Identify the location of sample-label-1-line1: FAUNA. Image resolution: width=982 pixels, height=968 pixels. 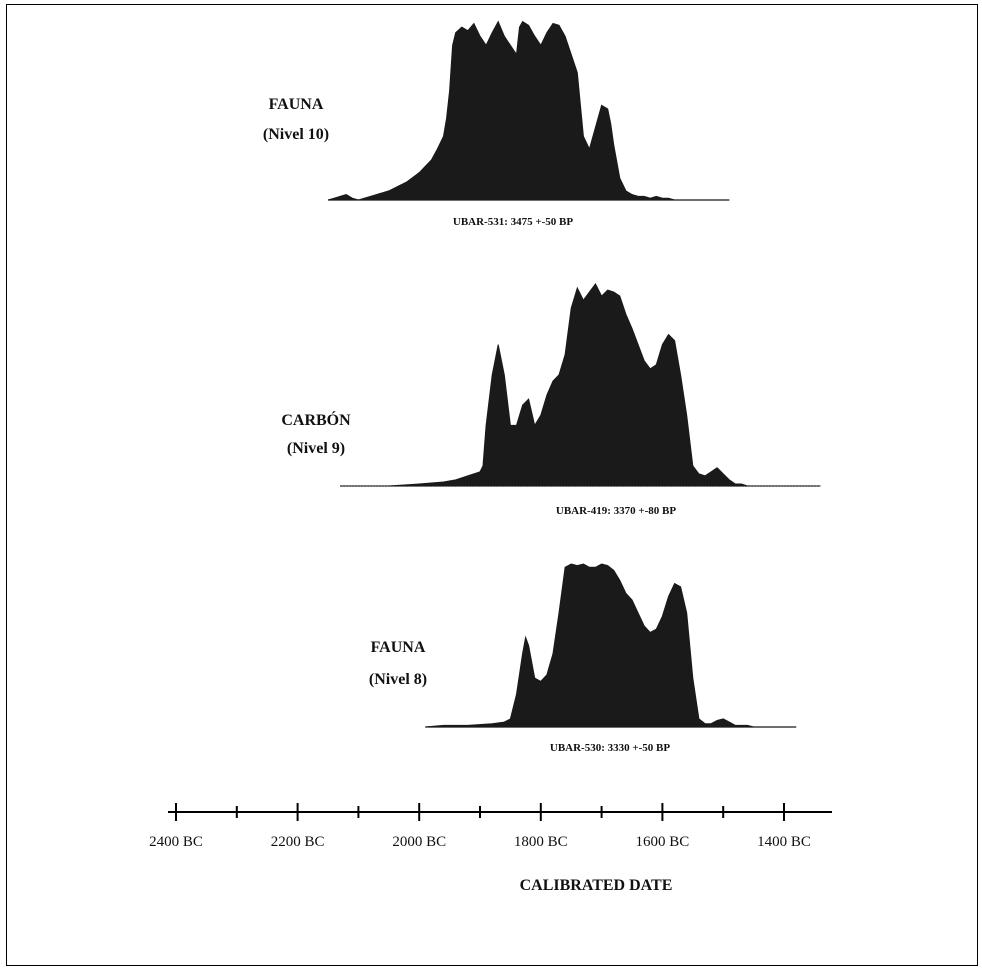
(296, 104).